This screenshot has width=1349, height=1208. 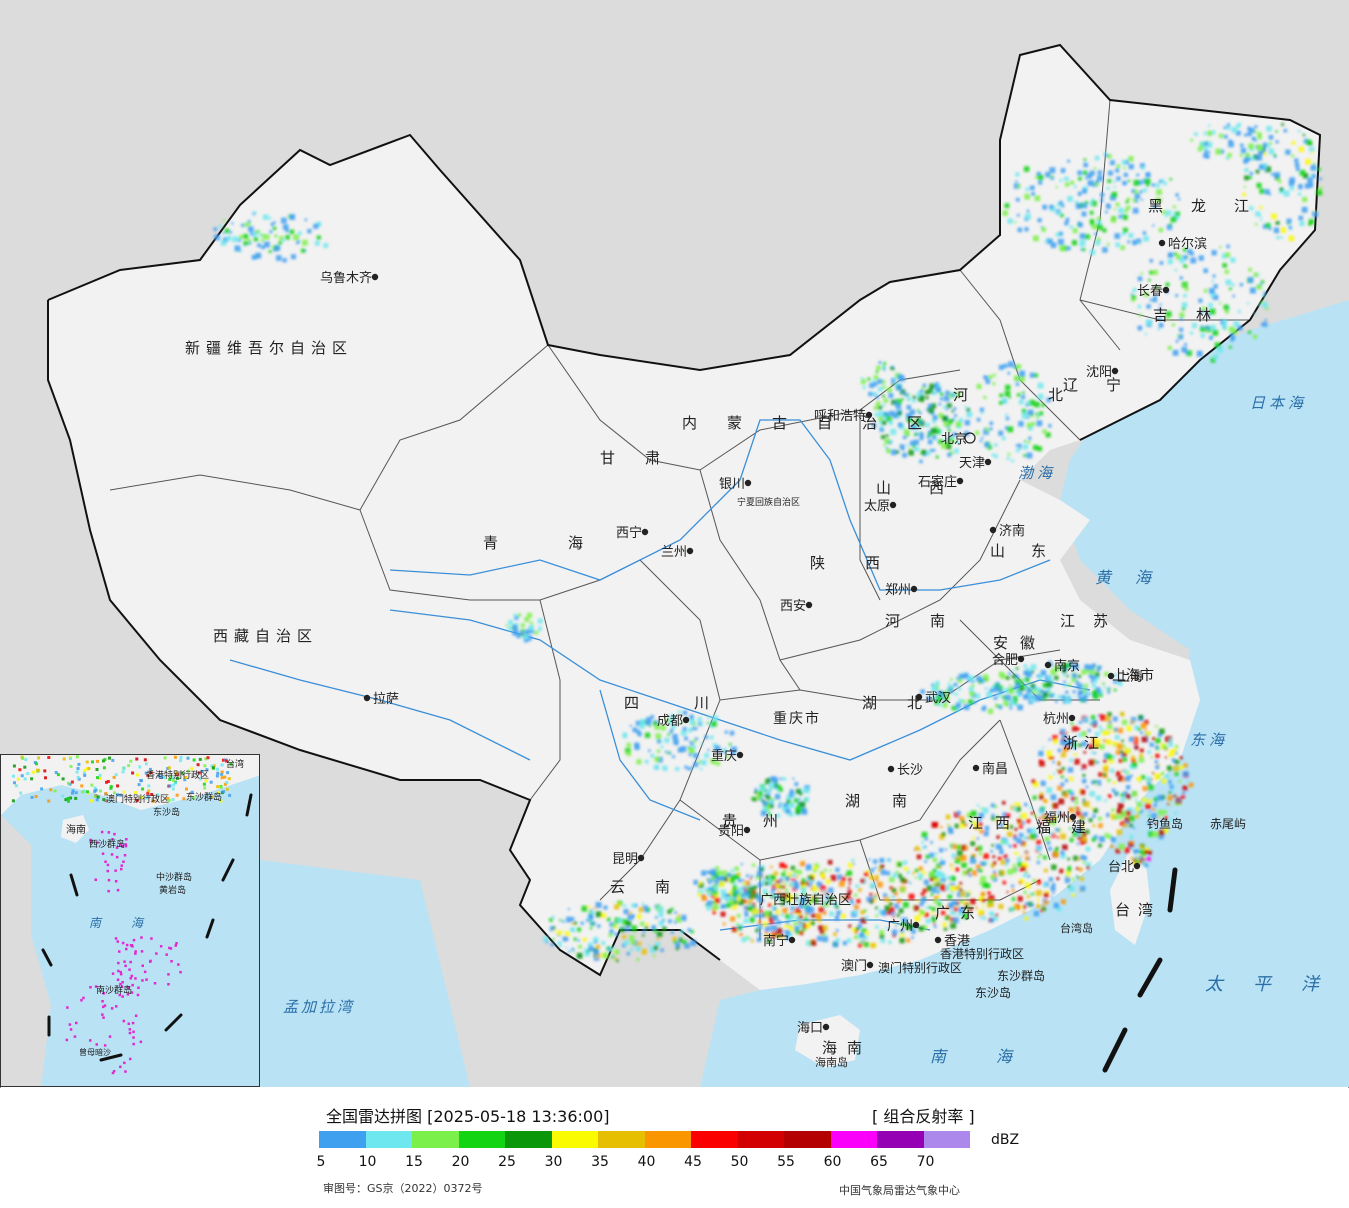 I want to click on region-label: 湖北, so click(x=907, y=703).